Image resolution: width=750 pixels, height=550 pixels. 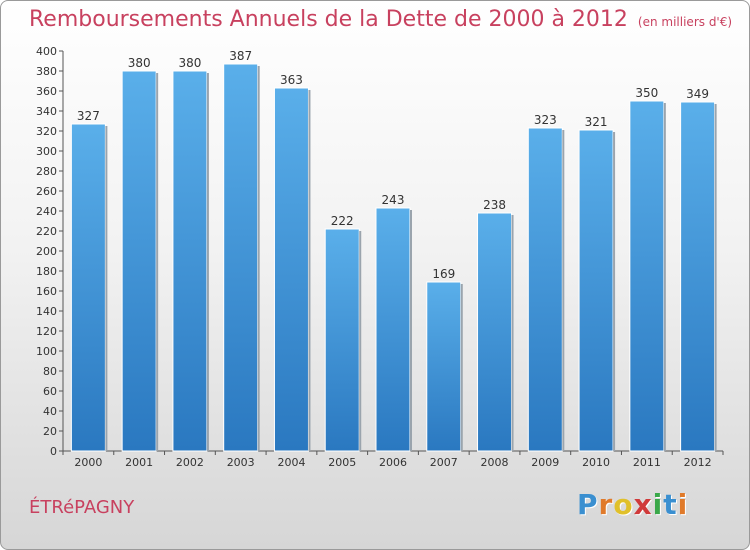 What do you see at coordinates (46, 211) in the screenshot?
I see `y-tick-label: 240` at bounding box center [46, 211].